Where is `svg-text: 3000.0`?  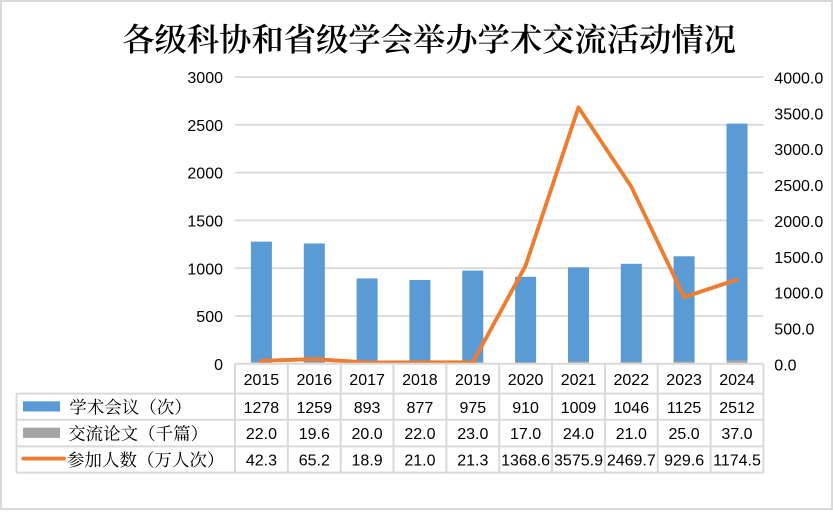
svg-text: 3000.0 is located at coordinates (798, 150).